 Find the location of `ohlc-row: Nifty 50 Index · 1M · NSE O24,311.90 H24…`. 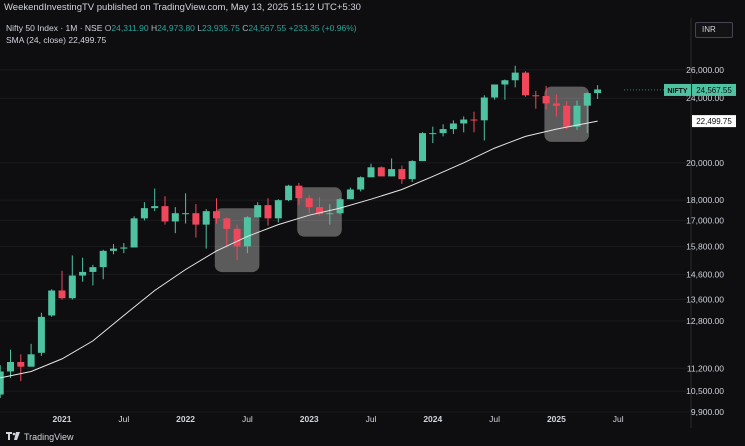

ohlc-row: Nifty 50 Index · 1M · NSE O24,311.90 H24… is located at coordinates (181, 28).